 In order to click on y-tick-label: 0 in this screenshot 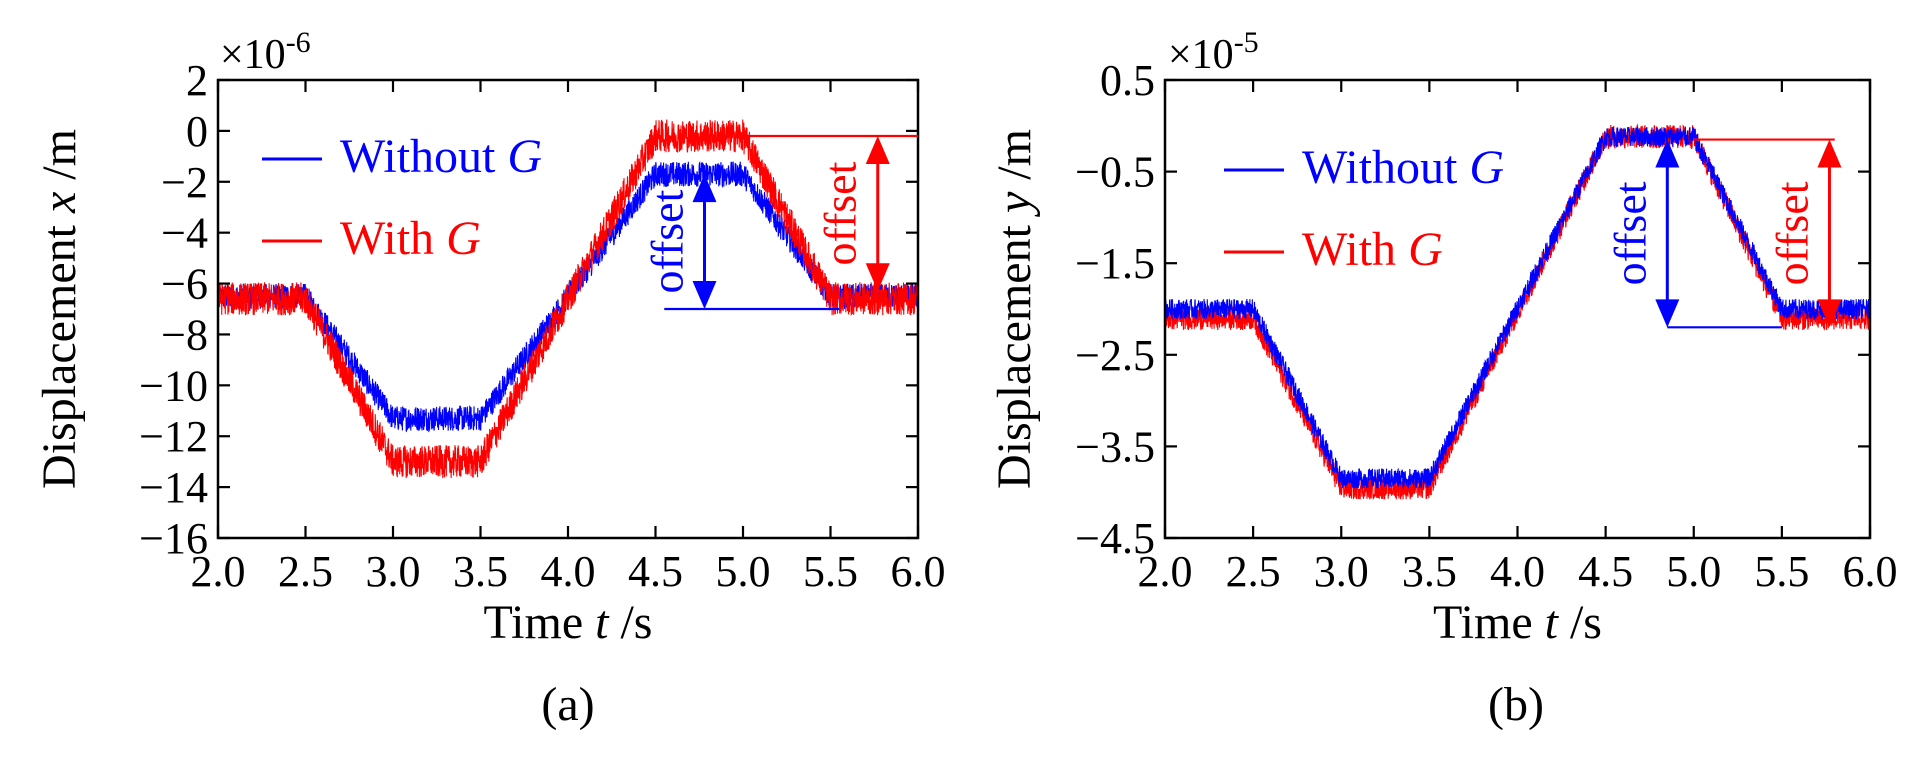, I will do `click(197, 131)`.